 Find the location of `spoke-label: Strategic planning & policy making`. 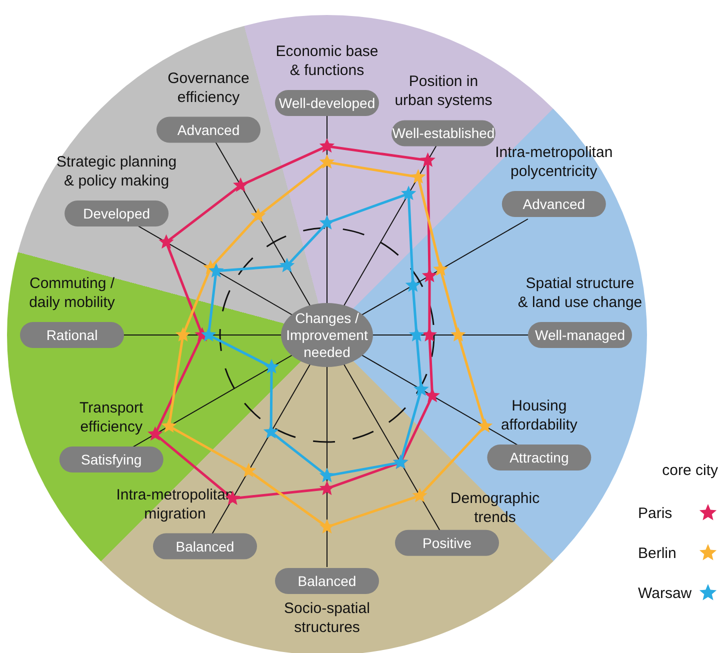

spoke-label: Strategic planning & policy making is located at coordinates (116, 172).